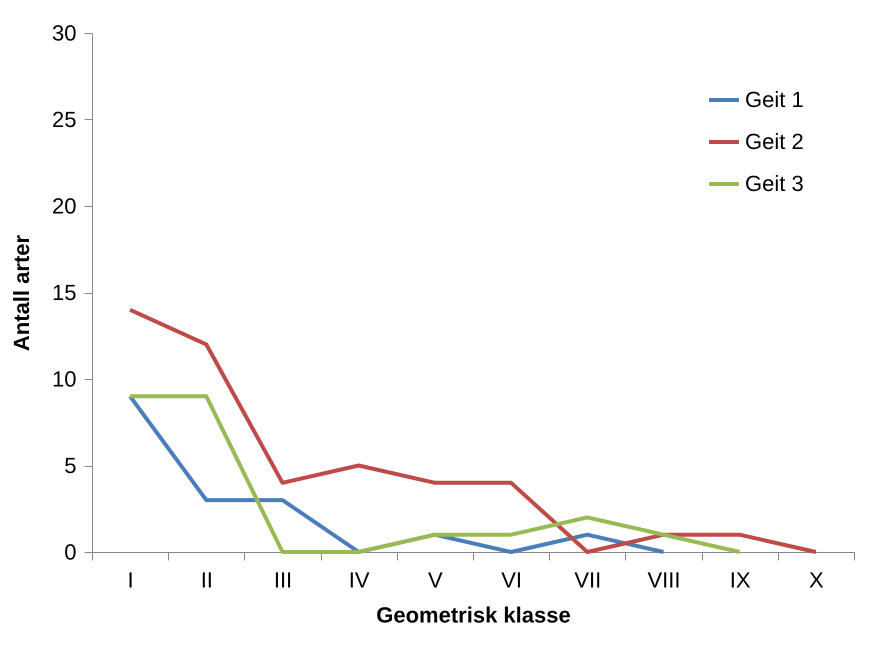 The image size is (896, 647). I want to click on y-tick-label: 10, so click(64, 379).